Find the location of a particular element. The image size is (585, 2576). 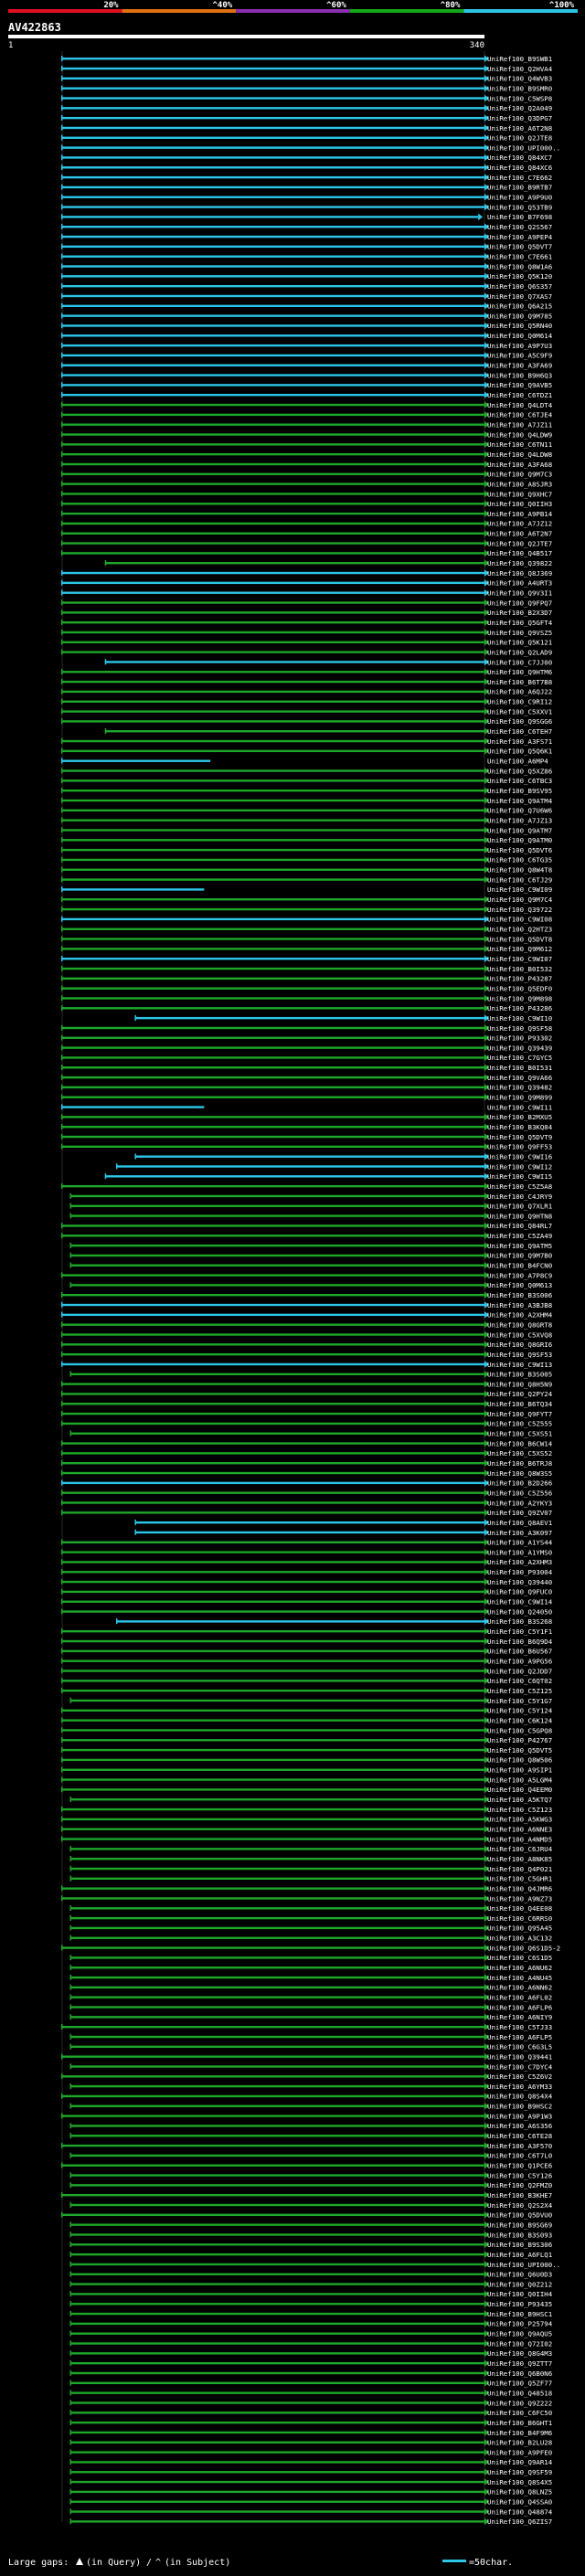

hit-row: UniRef100_Q8LNZ5 is located at coordinates (311, 2492).